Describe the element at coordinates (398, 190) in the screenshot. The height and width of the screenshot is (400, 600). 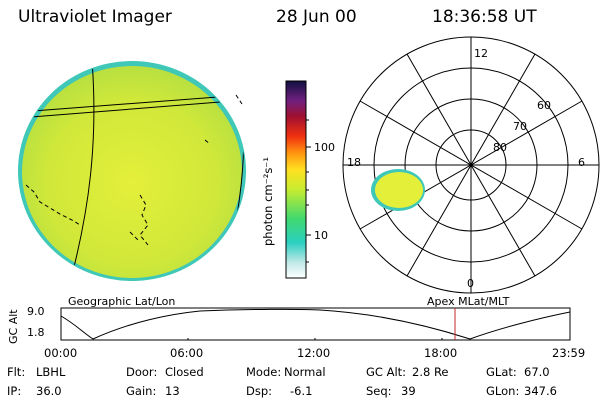
I see `aurora-spot` at that location.